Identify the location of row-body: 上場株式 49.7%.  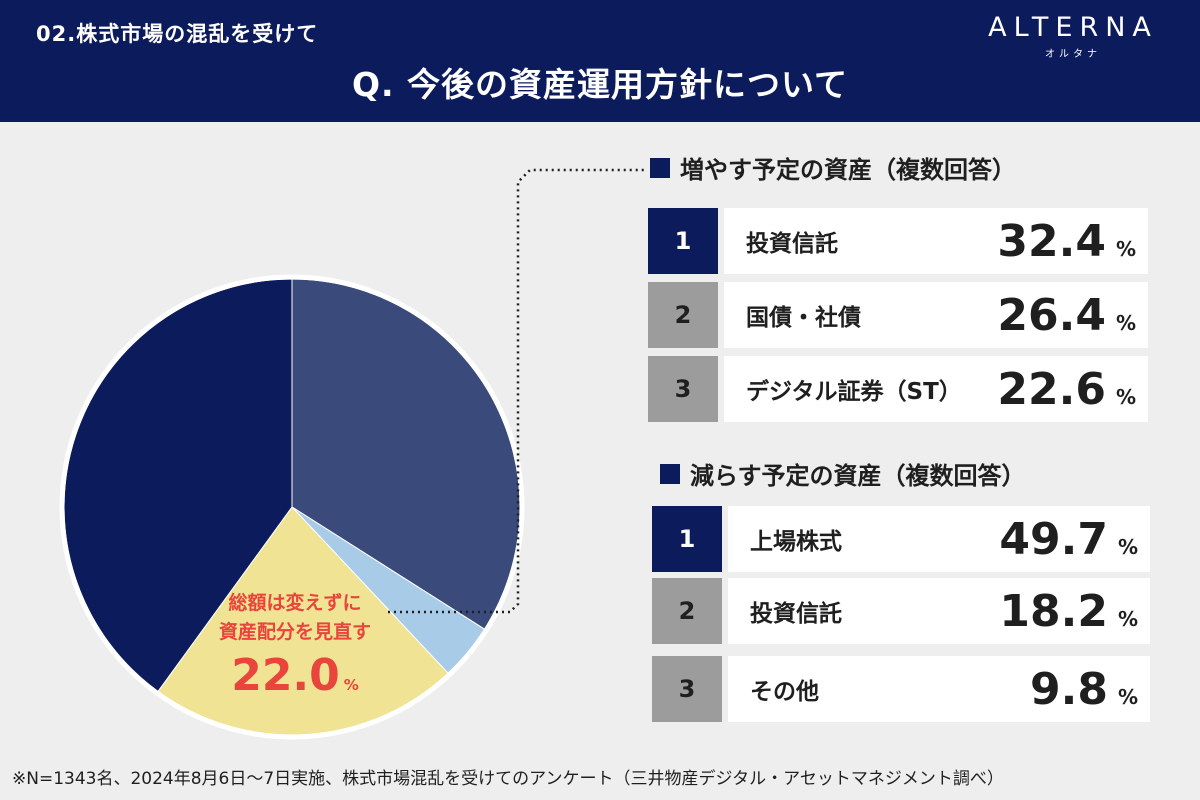
(939, 539).